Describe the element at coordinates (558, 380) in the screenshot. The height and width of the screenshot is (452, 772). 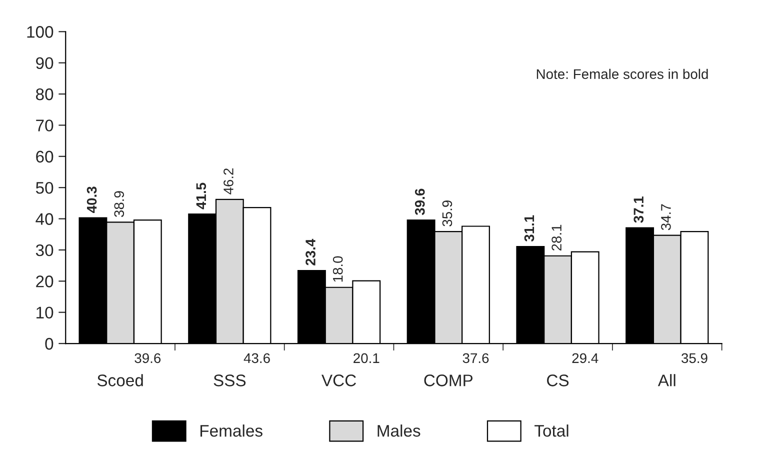
I see `x-tick-label: CS` at that location.